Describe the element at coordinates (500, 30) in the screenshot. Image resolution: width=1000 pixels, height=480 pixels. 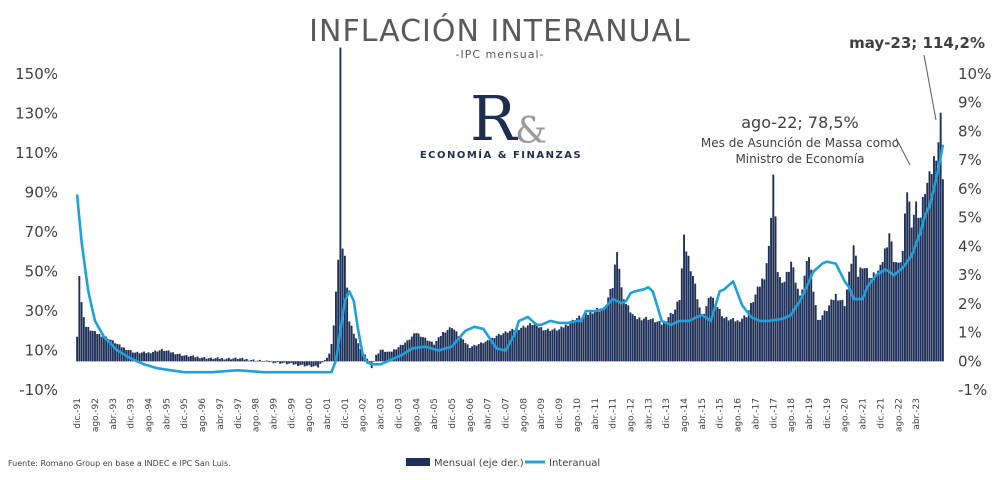
I see `chart-title: INFLACIÓN INTERANUAL` at that location.